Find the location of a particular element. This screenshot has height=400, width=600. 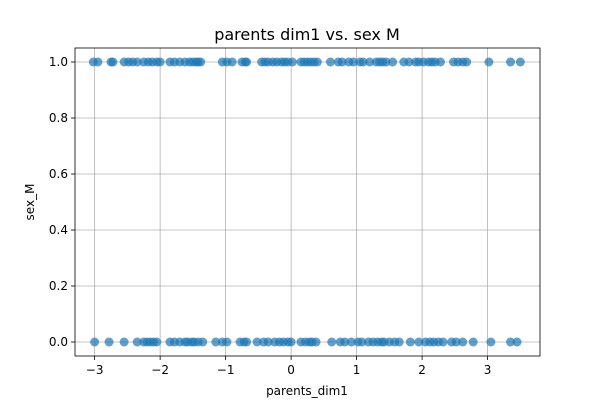

chart-title: parents dim1 vs. sex M is located at coordinates (307, 34).